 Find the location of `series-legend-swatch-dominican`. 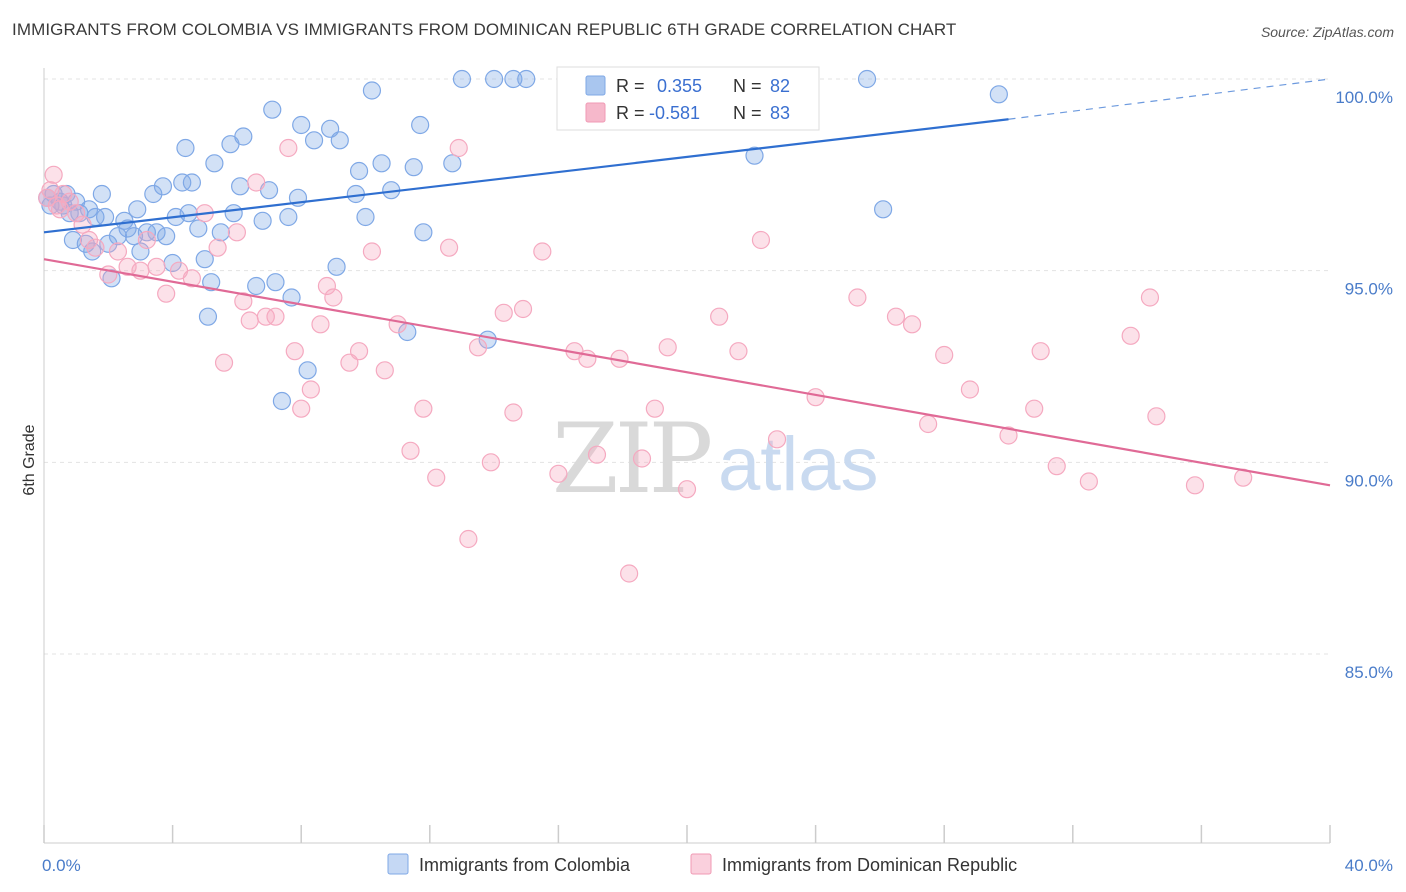

series-legend-swatch-dominican is located at coordinates (701, 864).